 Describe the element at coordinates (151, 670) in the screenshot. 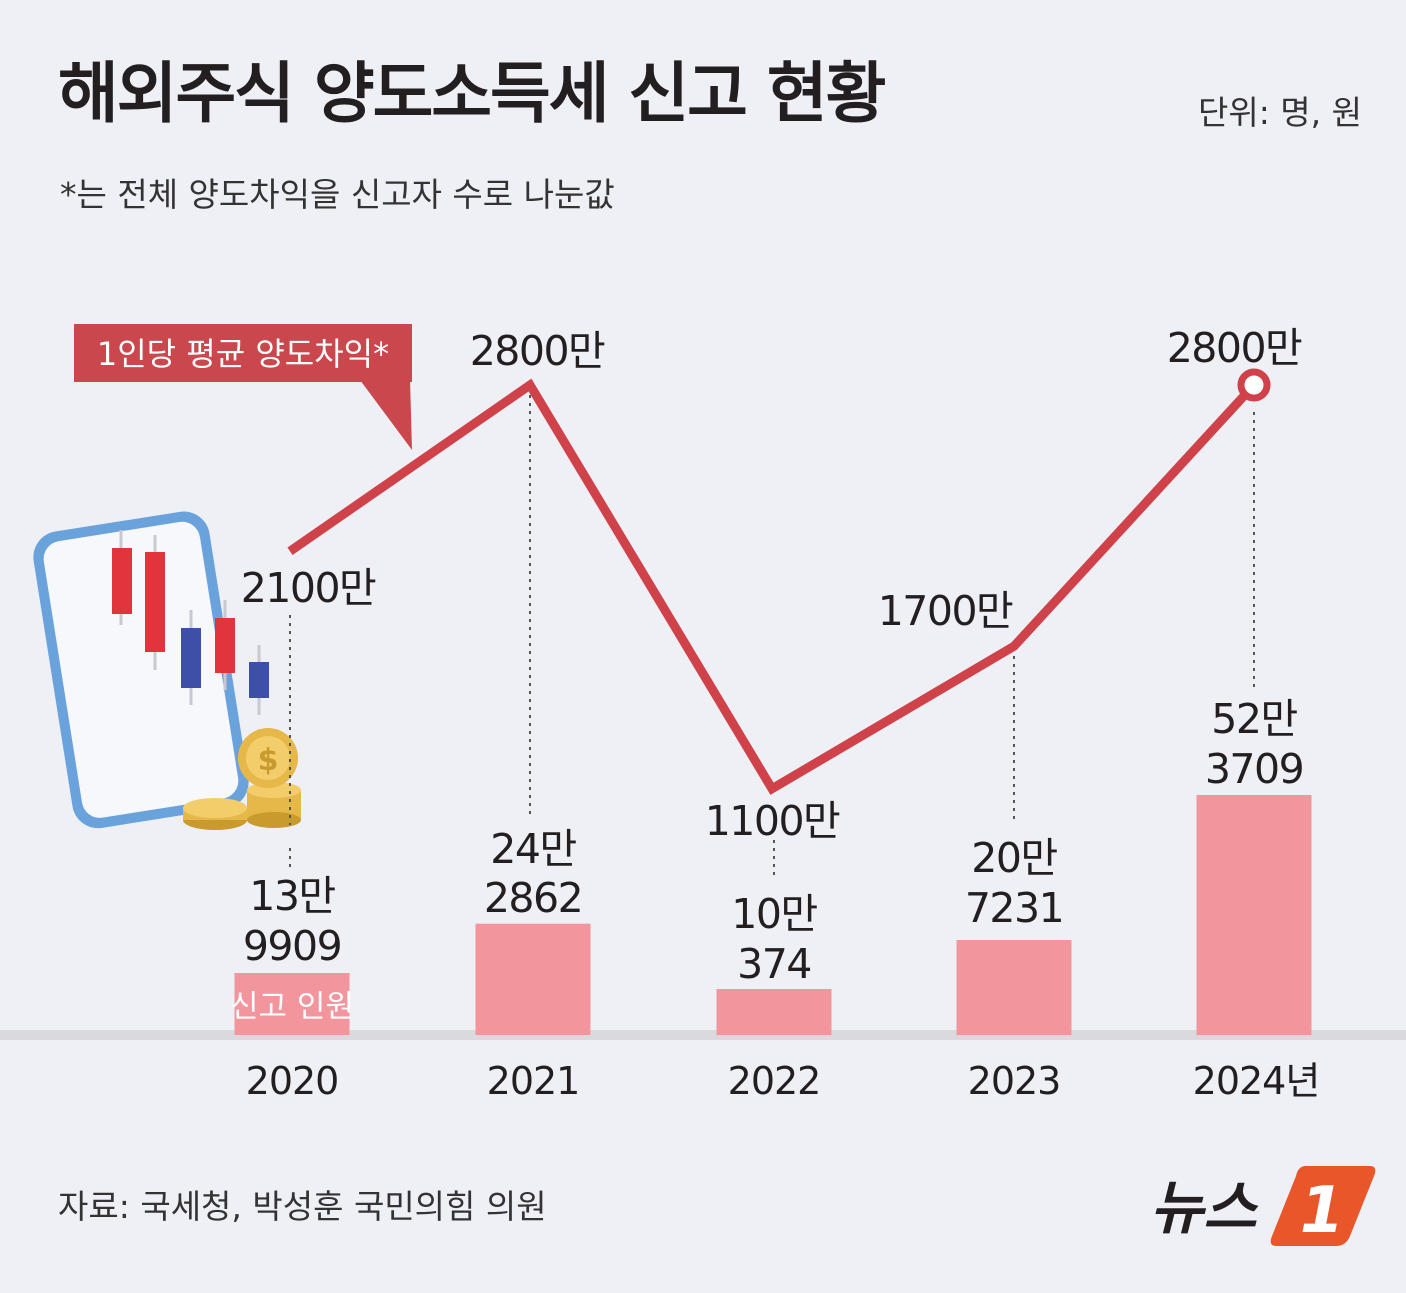

I see `smartphone-candlestick-icon` at that location.